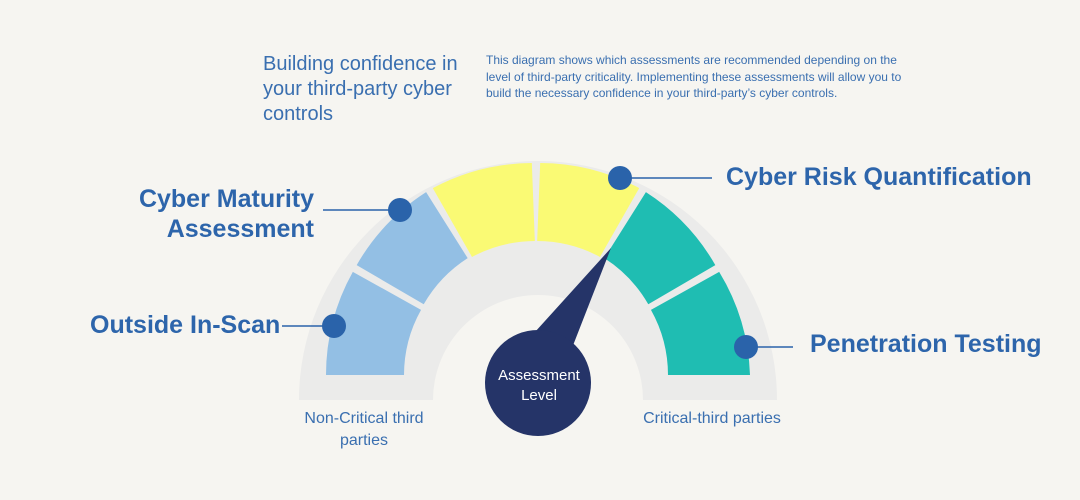 The width and height of the screenshot is (1080, 500). What do you see at coordinates (185, 325) in the screenshot?
I see `label-outside-in-scan: Outside In-Scan` at bounding box center [185, 325].